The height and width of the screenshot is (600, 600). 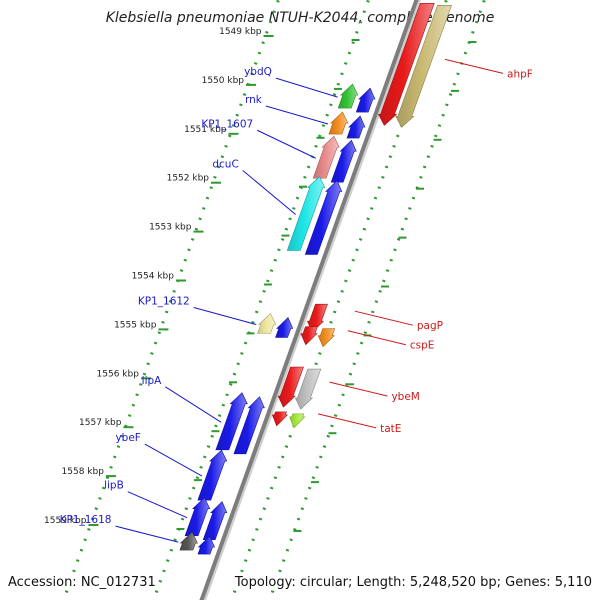 I want to click on gene-ahpf-leader, so click(x=474, y=66).